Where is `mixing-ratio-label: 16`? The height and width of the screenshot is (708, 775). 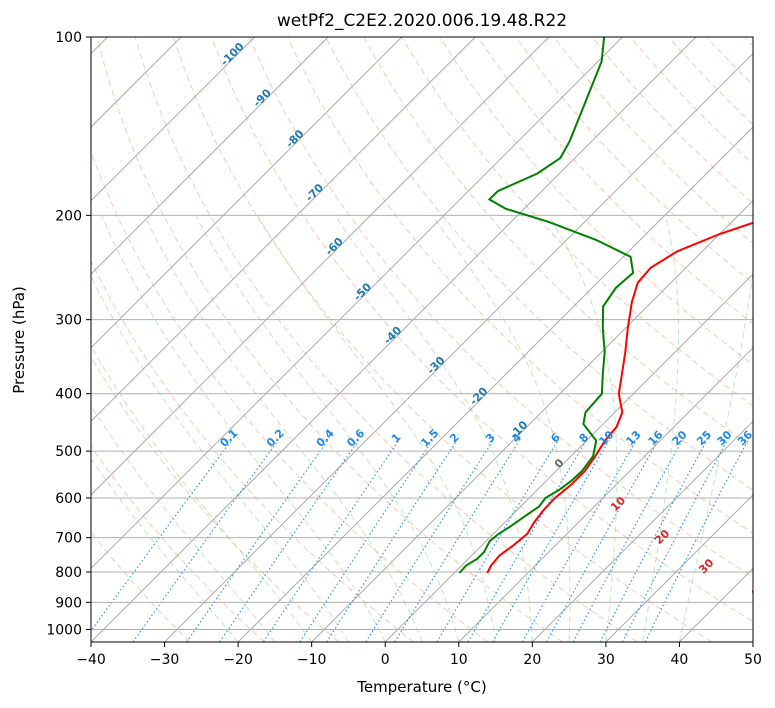 mixing-ratio-label: 16 is located at coordinates (656, 438).